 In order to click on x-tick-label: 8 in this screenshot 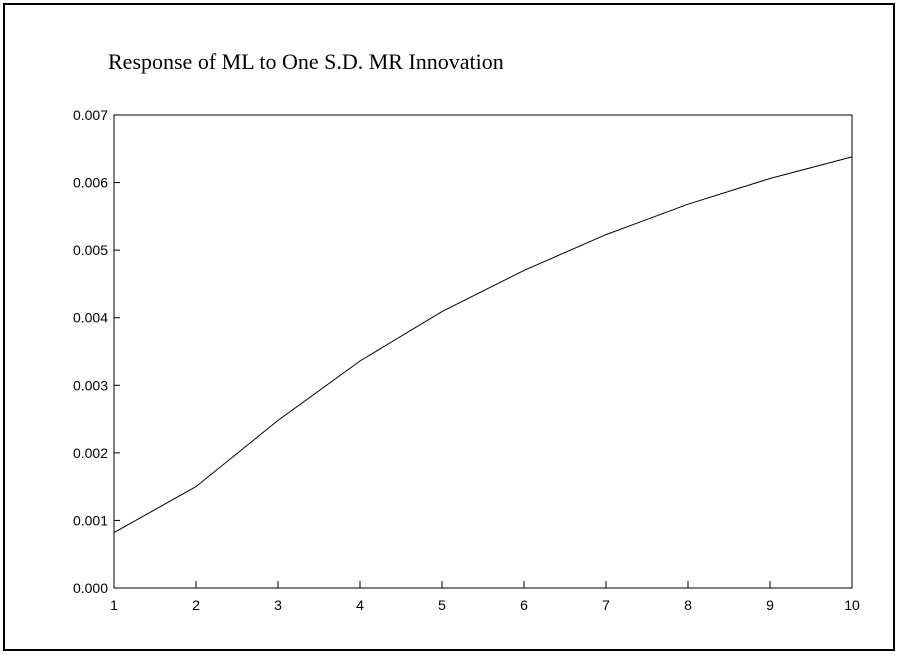, I will do `click(688, 605)`.